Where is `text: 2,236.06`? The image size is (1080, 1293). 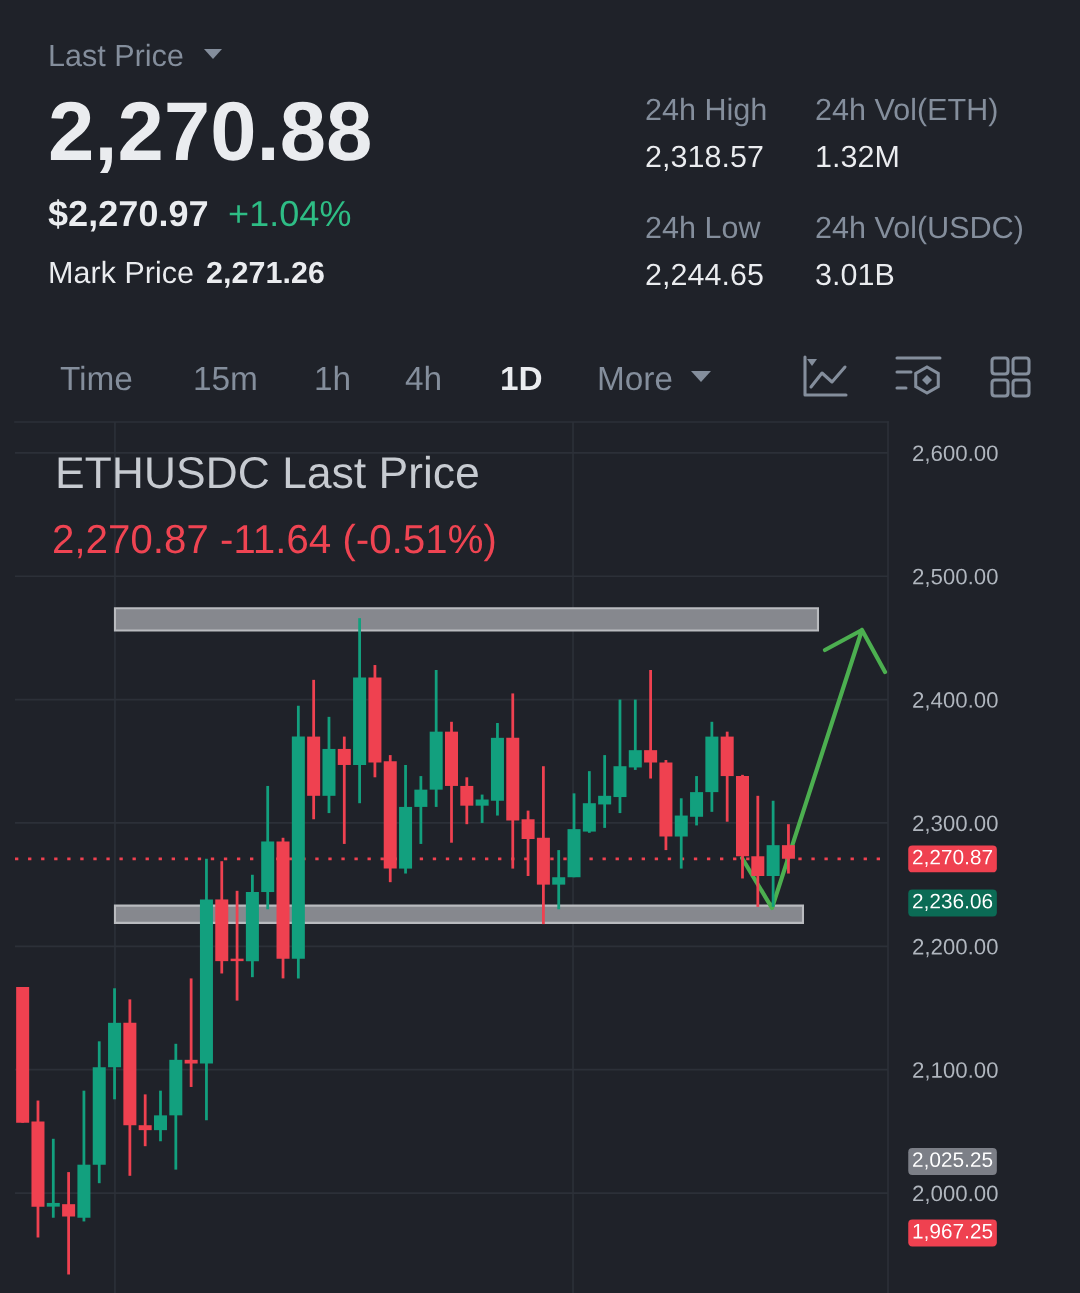 text: 2,236.06 is located at coordinates (953, 902).